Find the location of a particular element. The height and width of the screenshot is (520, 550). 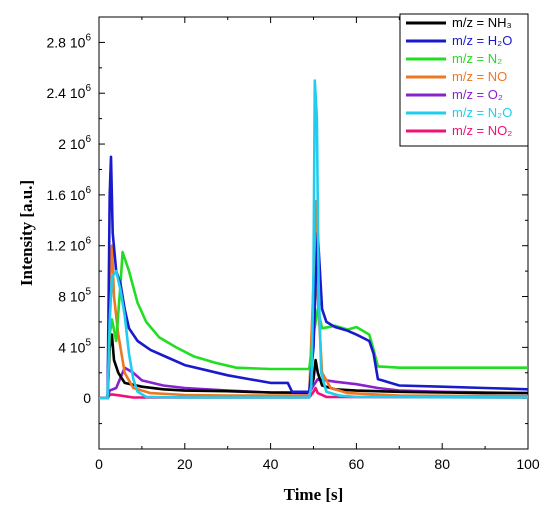

x-tick-label: 100 is located at coordinates (528, 464).